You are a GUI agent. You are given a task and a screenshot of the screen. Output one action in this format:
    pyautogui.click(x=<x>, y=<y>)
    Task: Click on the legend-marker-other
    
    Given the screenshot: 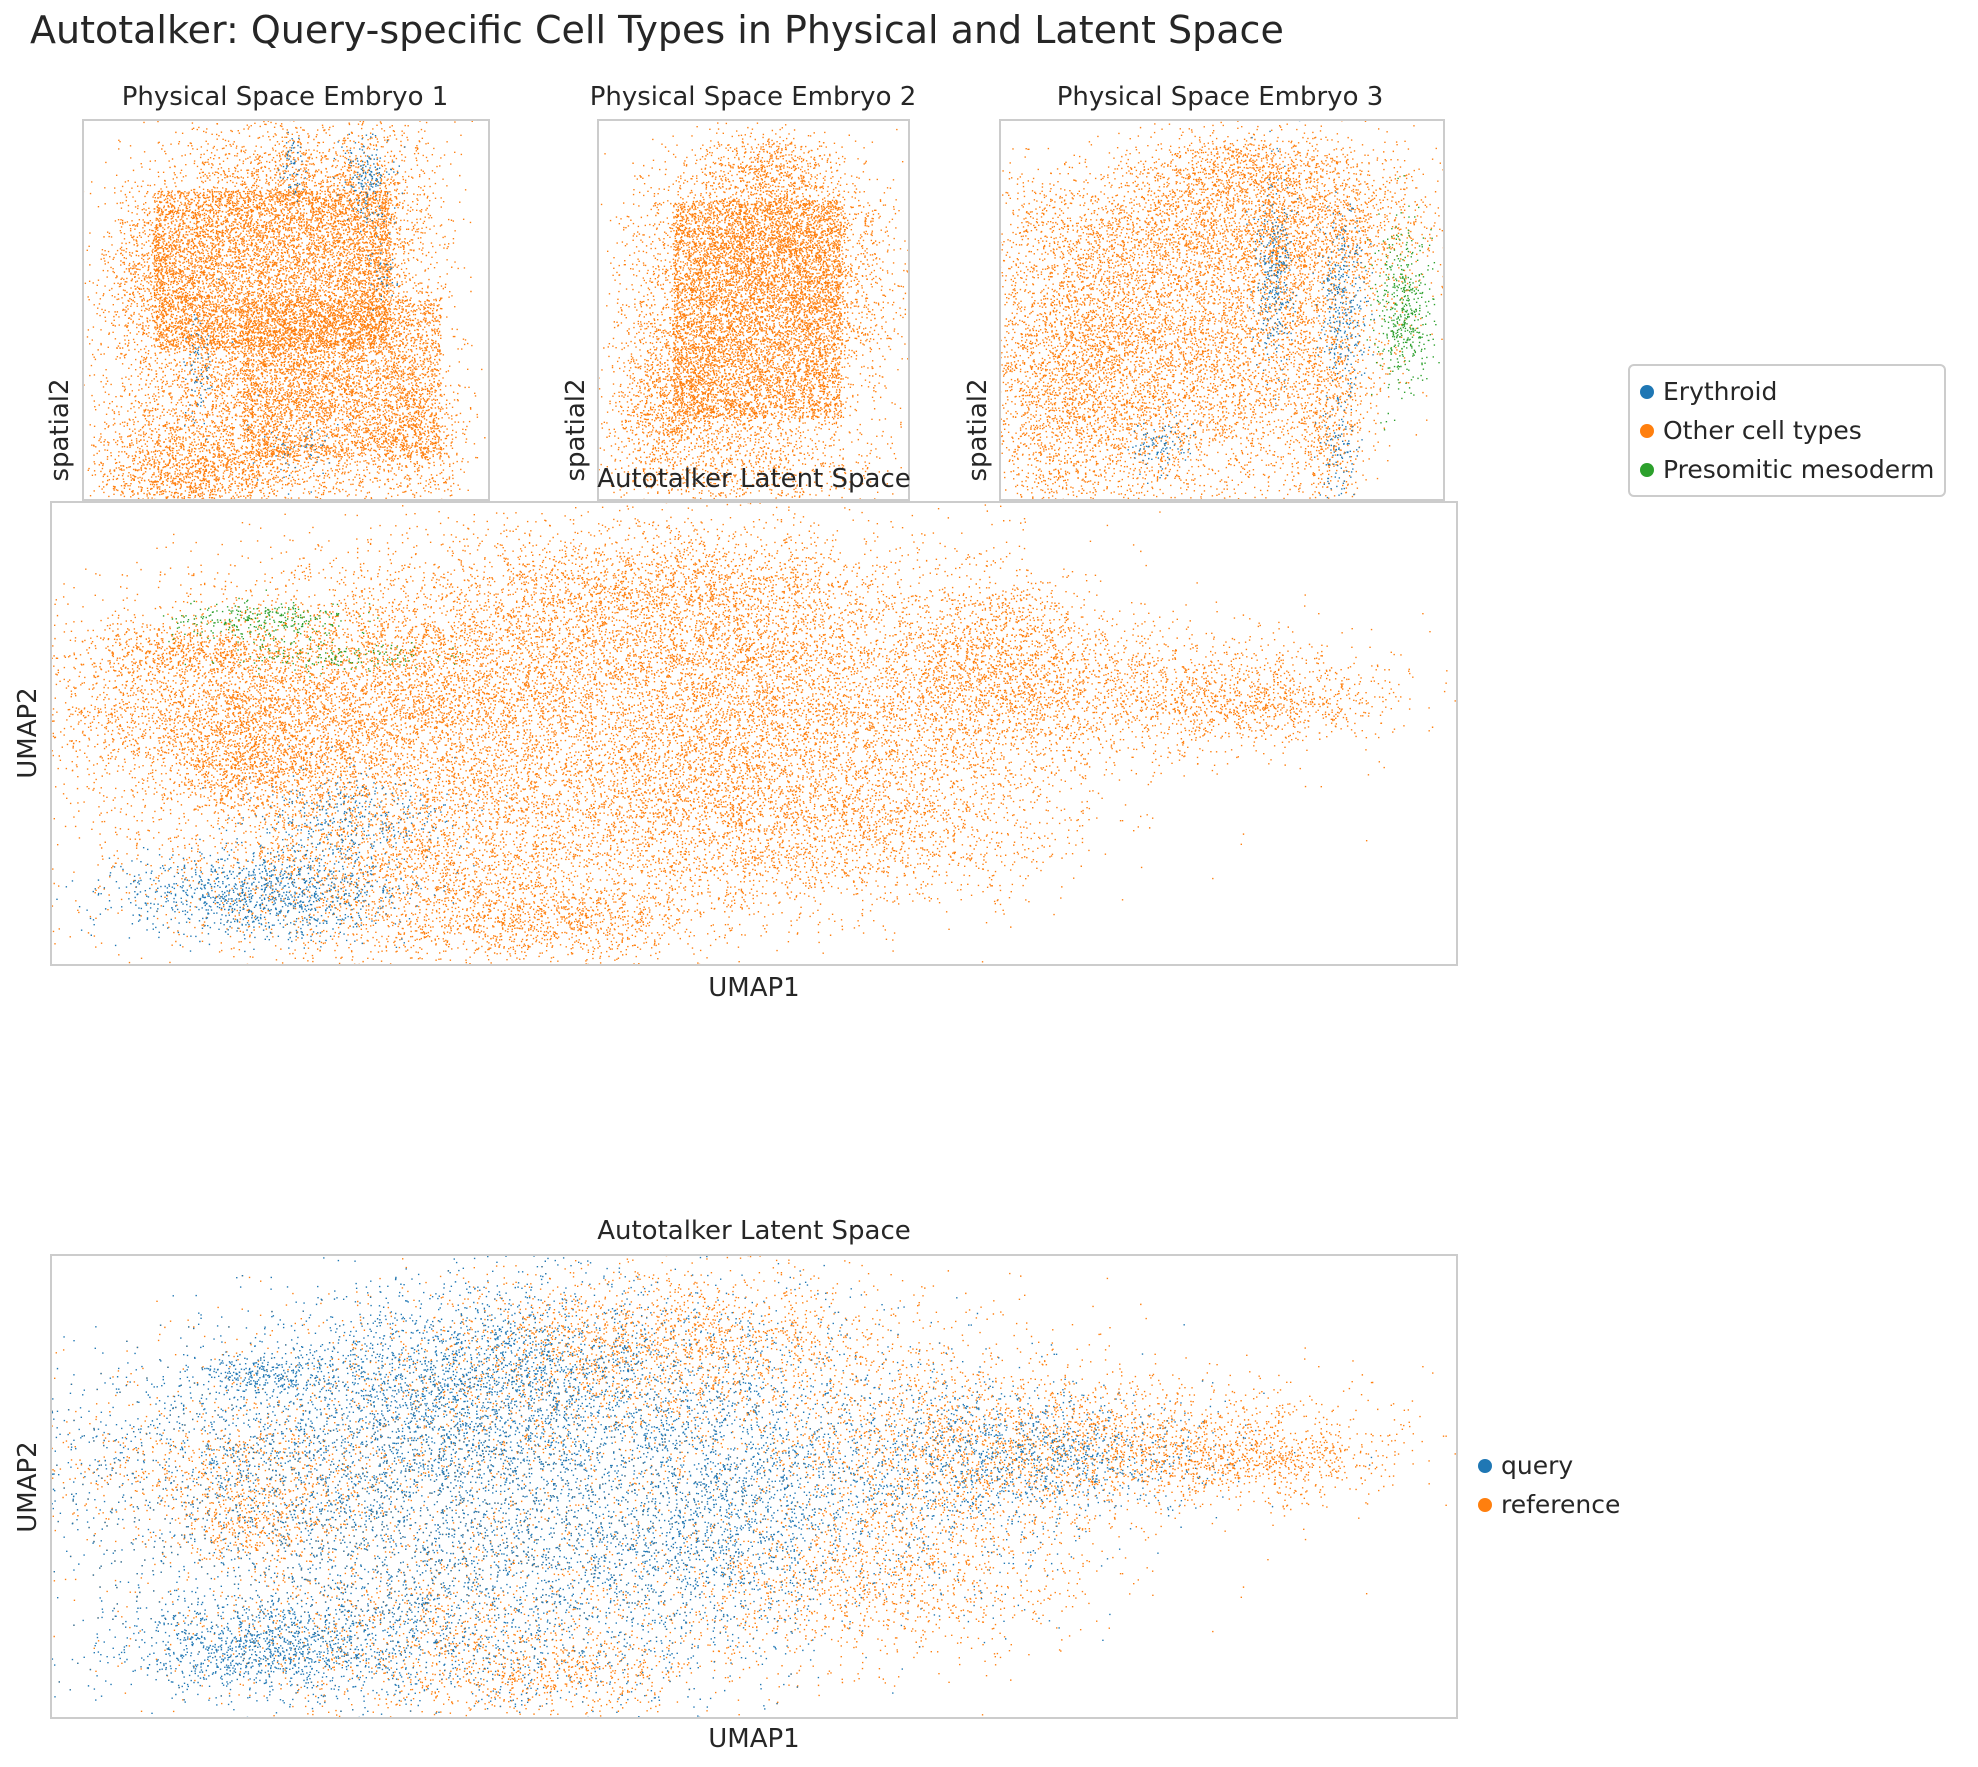 What is the action you would take?
    pyautogui.click(x=1647, y=431)
    